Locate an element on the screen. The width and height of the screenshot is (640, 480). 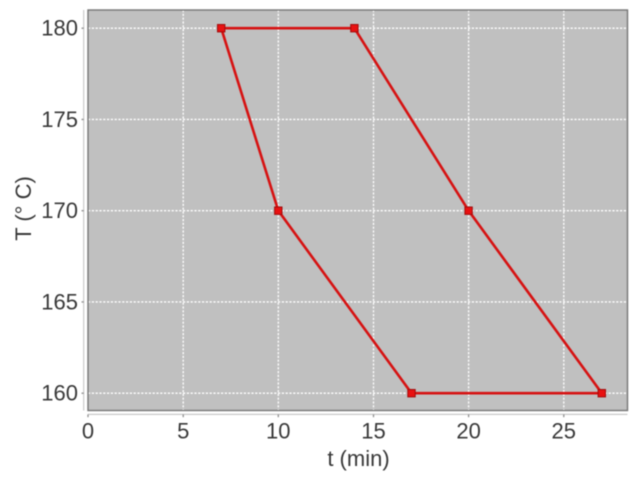
svg-text: 20 is located at coordinates (468, 431).